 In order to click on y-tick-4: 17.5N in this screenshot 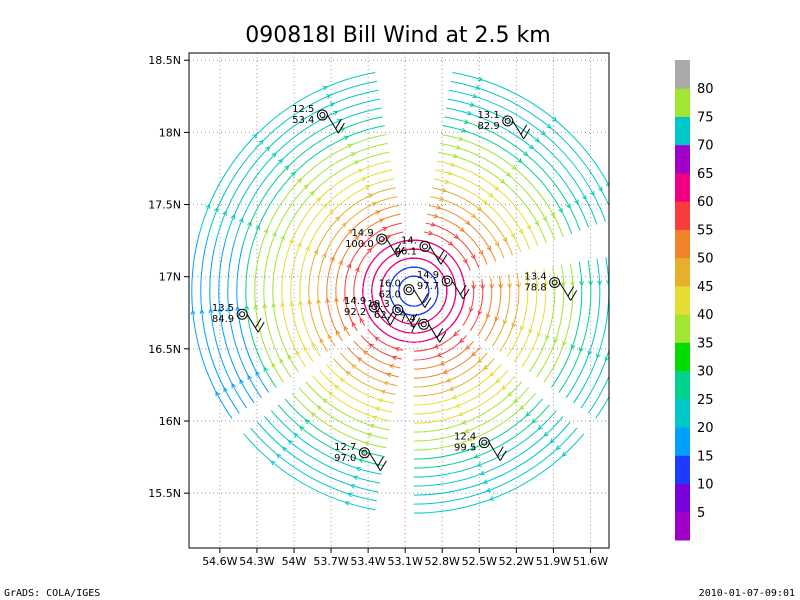, I will do `click(168, 205)`.